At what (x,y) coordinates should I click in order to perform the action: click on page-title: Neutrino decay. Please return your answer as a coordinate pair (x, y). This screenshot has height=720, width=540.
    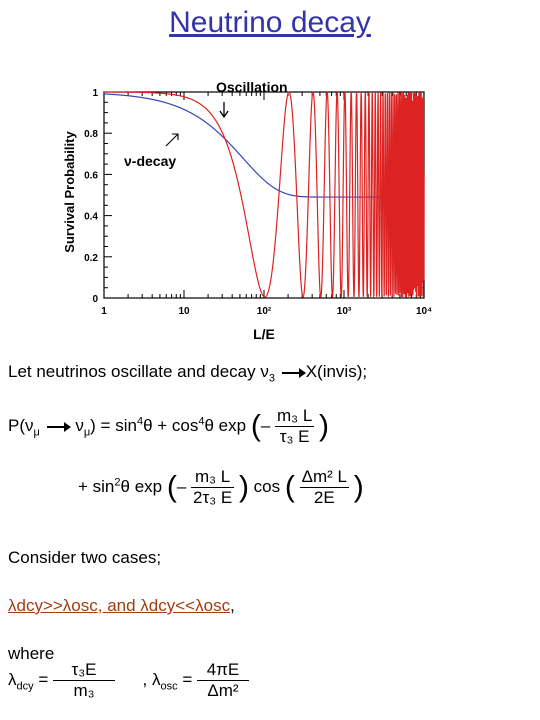
    Looking at the image, I should click on (270, 22).